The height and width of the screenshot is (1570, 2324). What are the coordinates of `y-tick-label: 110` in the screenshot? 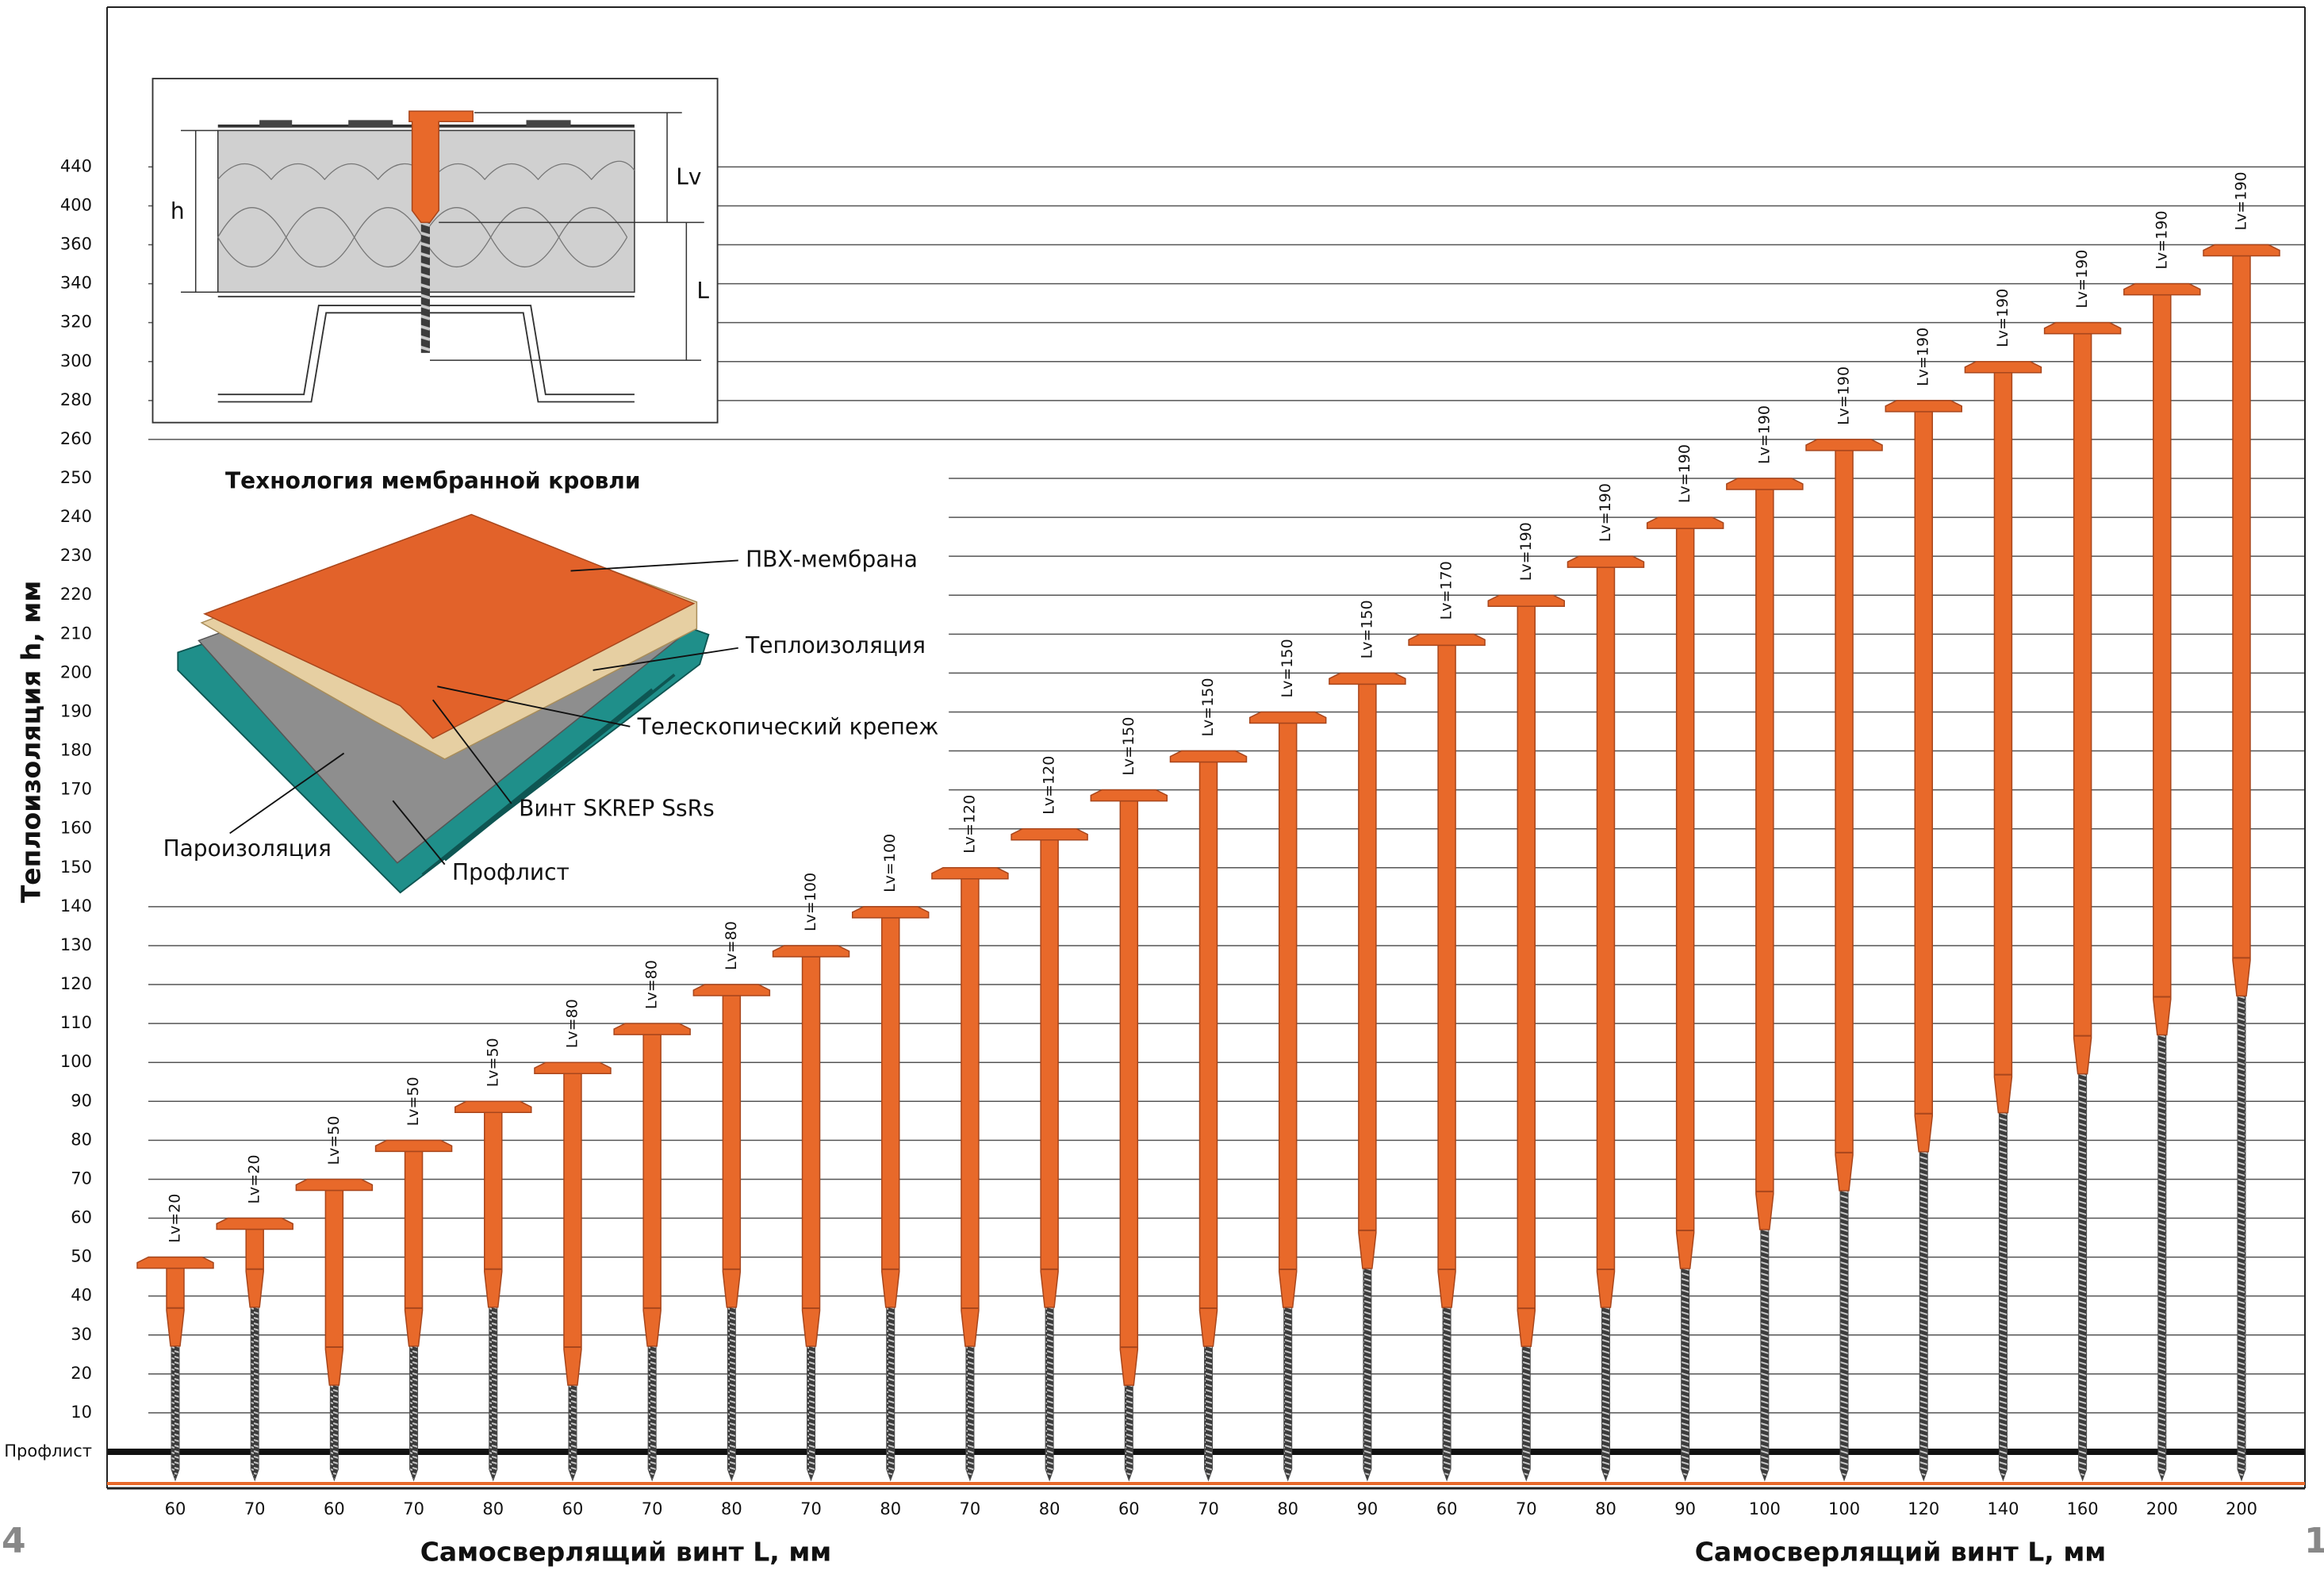 It's located at (76, 1022).